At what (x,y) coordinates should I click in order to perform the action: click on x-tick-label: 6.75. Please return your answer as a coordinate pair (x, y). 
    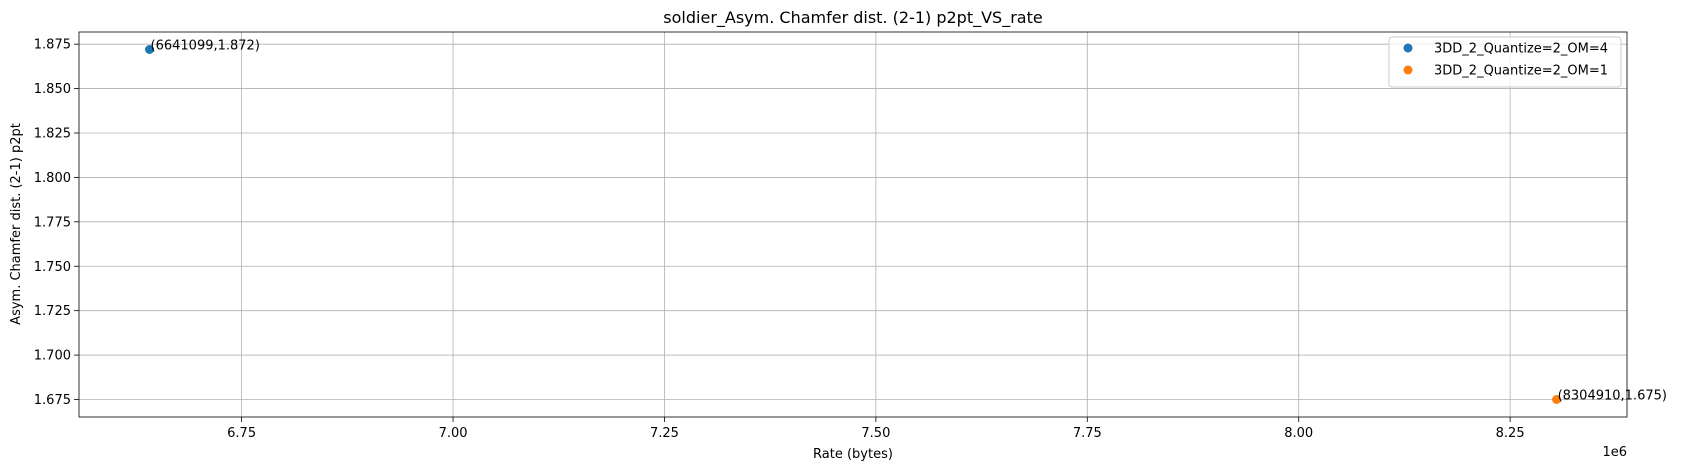
    Looking at the image, I should click on (241, 433).